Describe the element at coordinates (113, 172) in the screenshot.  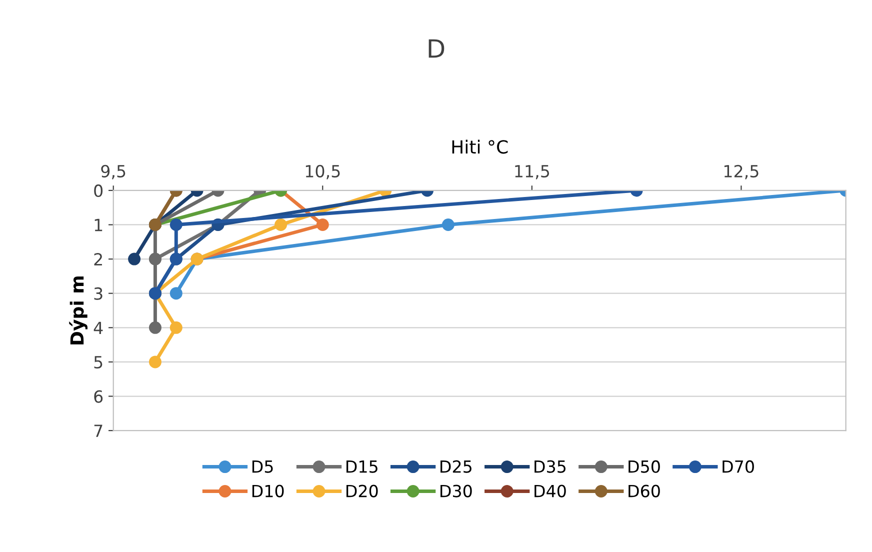
I see `x-tick-label: 9,5` at that location.